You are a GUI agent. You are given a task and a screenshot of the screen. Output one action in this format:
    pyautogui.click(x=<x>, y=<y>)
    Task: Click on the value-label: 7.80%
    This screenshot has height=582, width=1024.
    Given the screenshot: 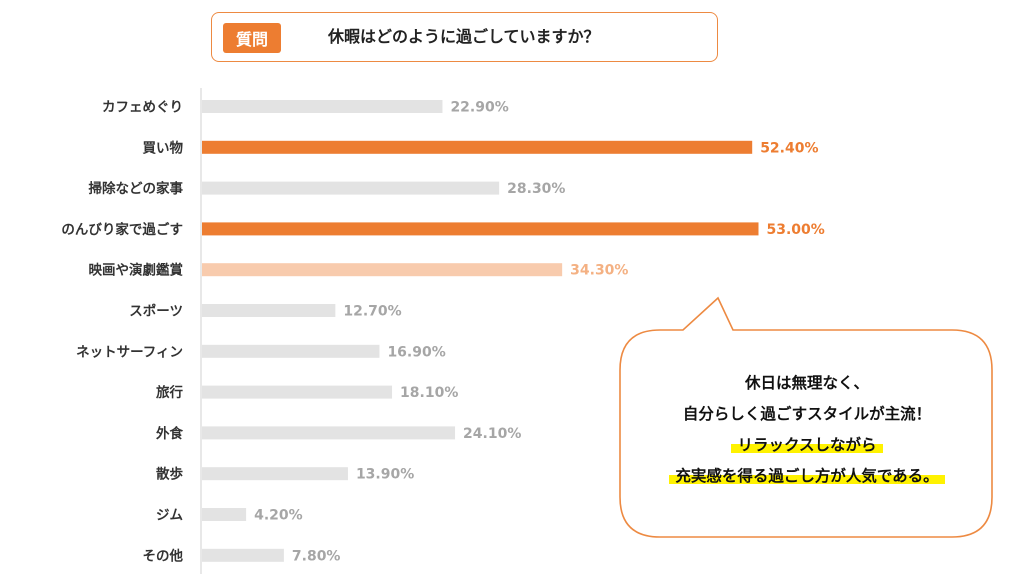 What is the action you would take?
    pyautogui.click(x=316, y=556)
    